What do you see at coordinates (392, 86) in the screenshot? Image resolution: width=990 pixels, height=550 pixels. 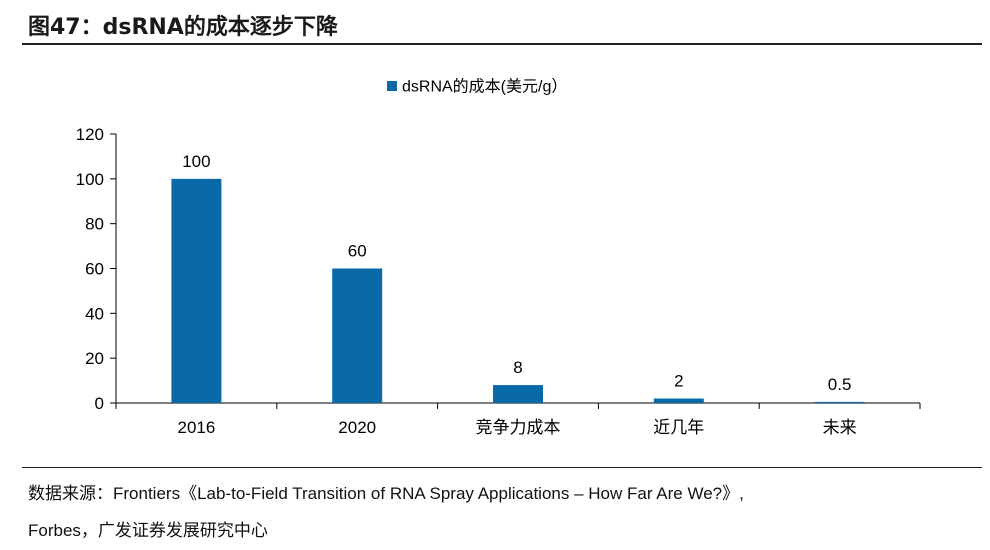 I see `legend-swatch` at bounding box center [392, 86].